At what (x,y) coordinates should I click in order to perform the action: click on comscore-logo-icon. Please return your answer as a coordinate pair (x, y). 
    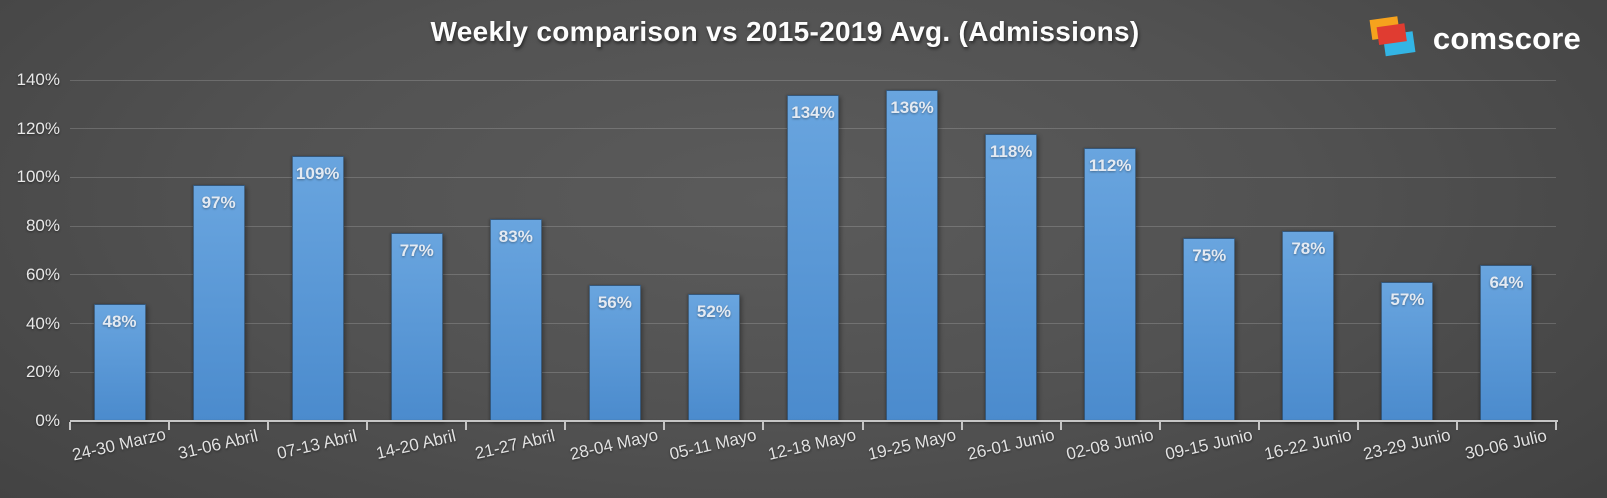
    Looking at the image, I should click on (1393, 38).